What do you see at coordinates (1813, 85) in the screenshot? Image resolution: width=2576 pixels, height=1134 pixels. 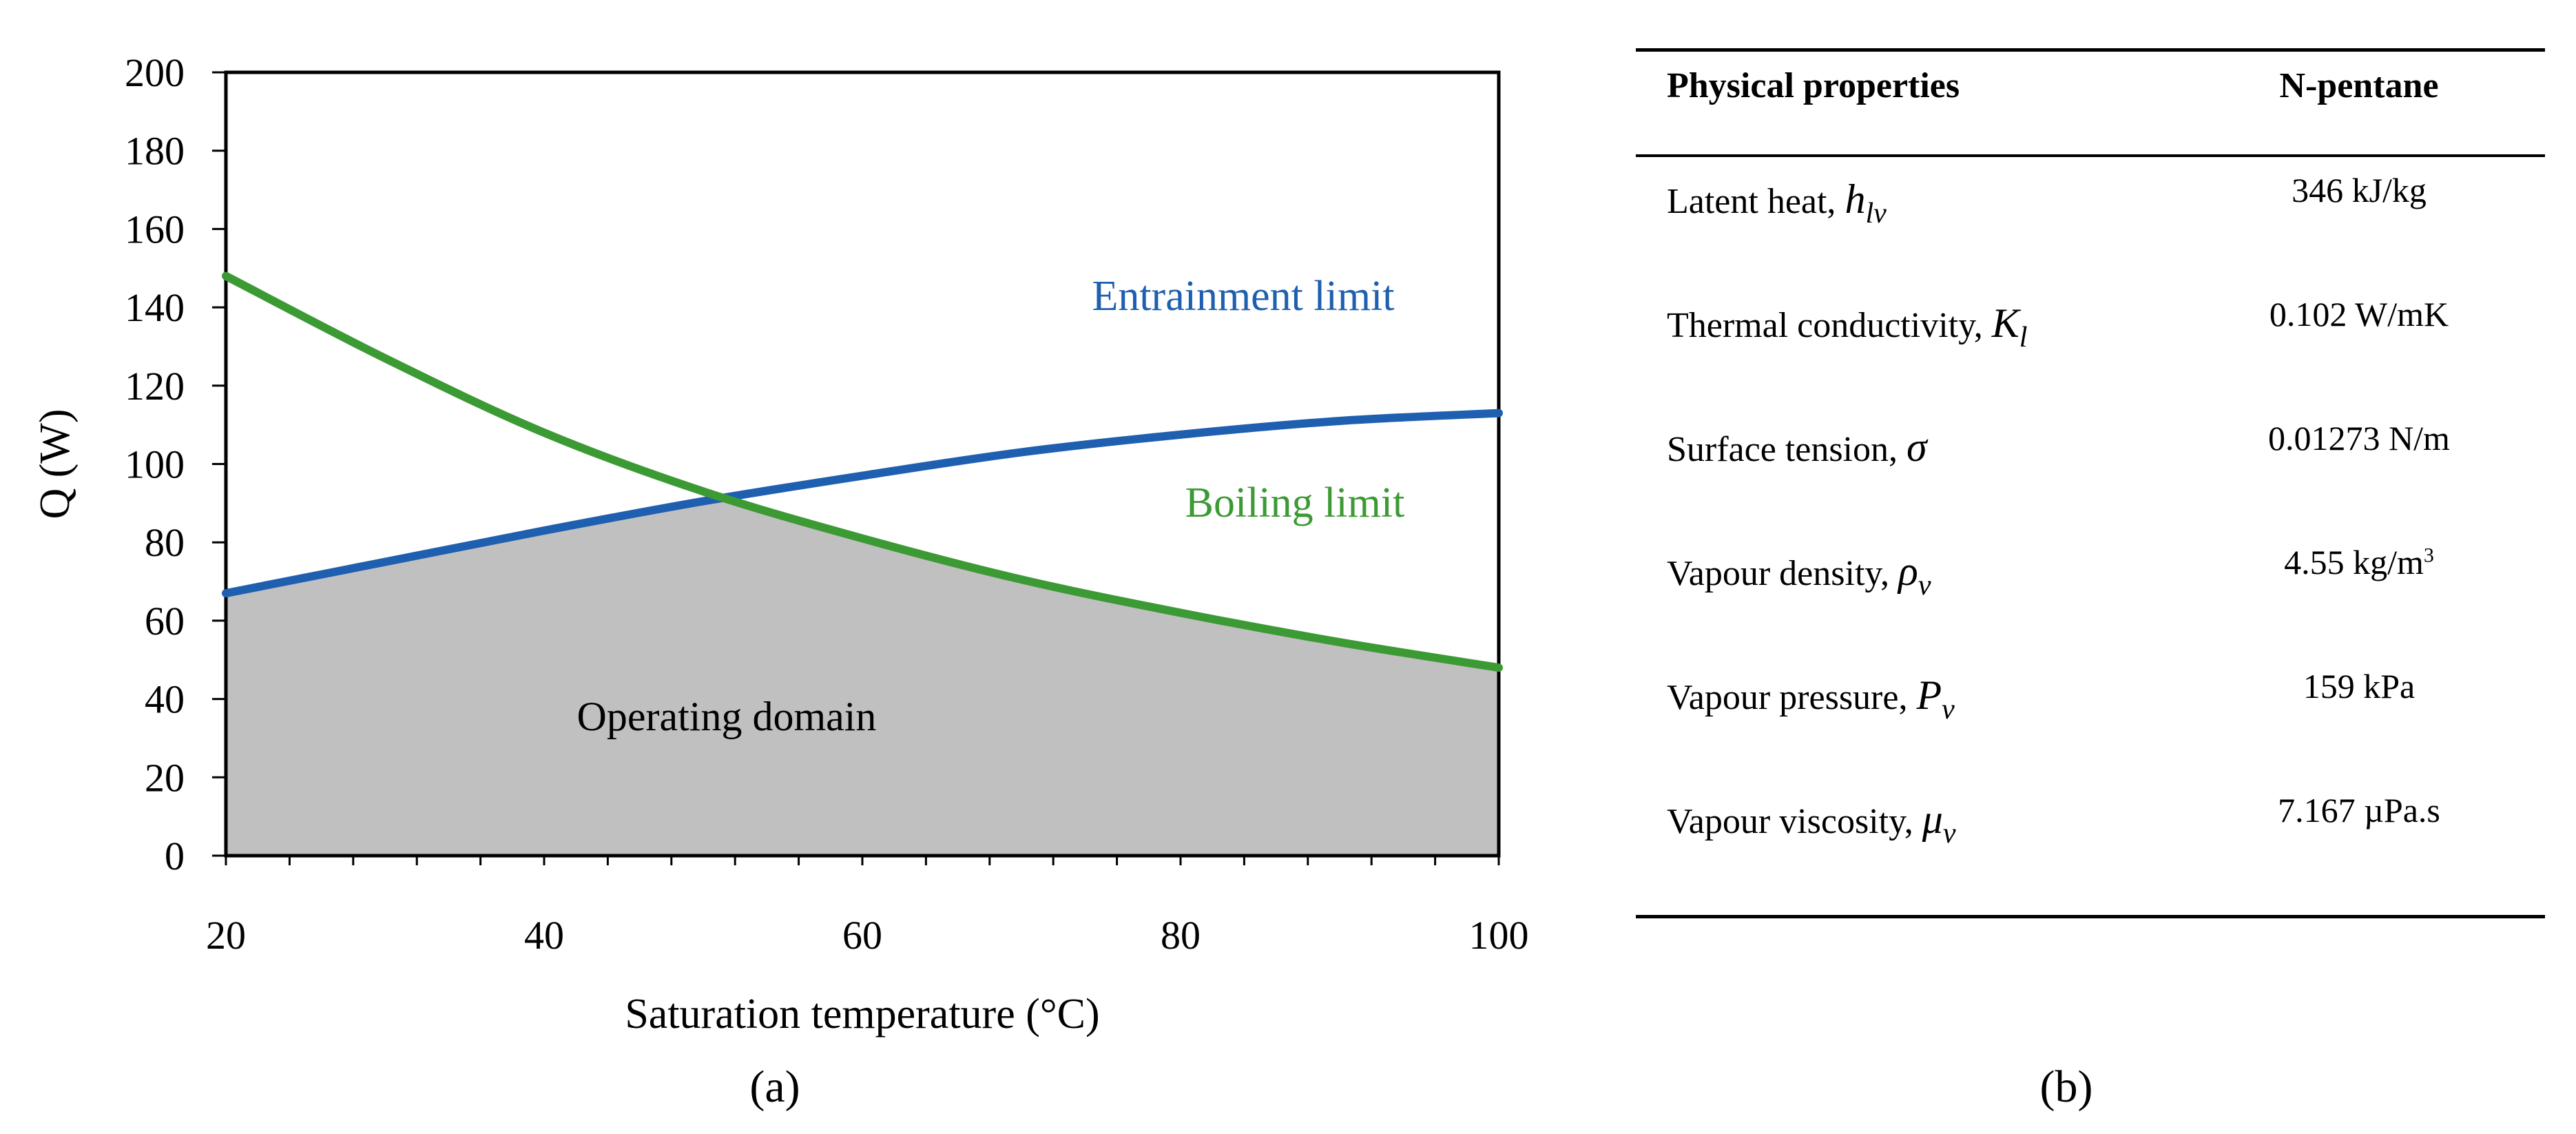 I see `header-physical-properties: Physical properties` at bounding box center [1813, 85].